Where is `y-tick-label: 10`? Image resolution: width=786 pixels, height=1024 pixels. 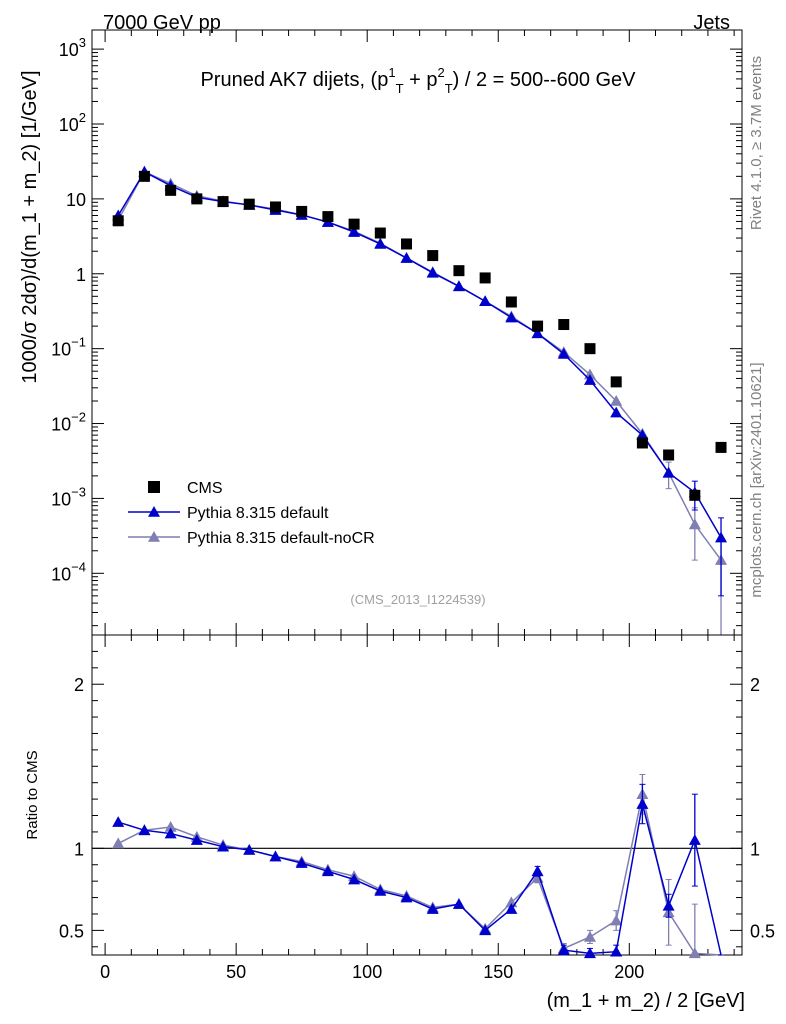
y-tick-label: 10 is located at coordinates (76, 200).